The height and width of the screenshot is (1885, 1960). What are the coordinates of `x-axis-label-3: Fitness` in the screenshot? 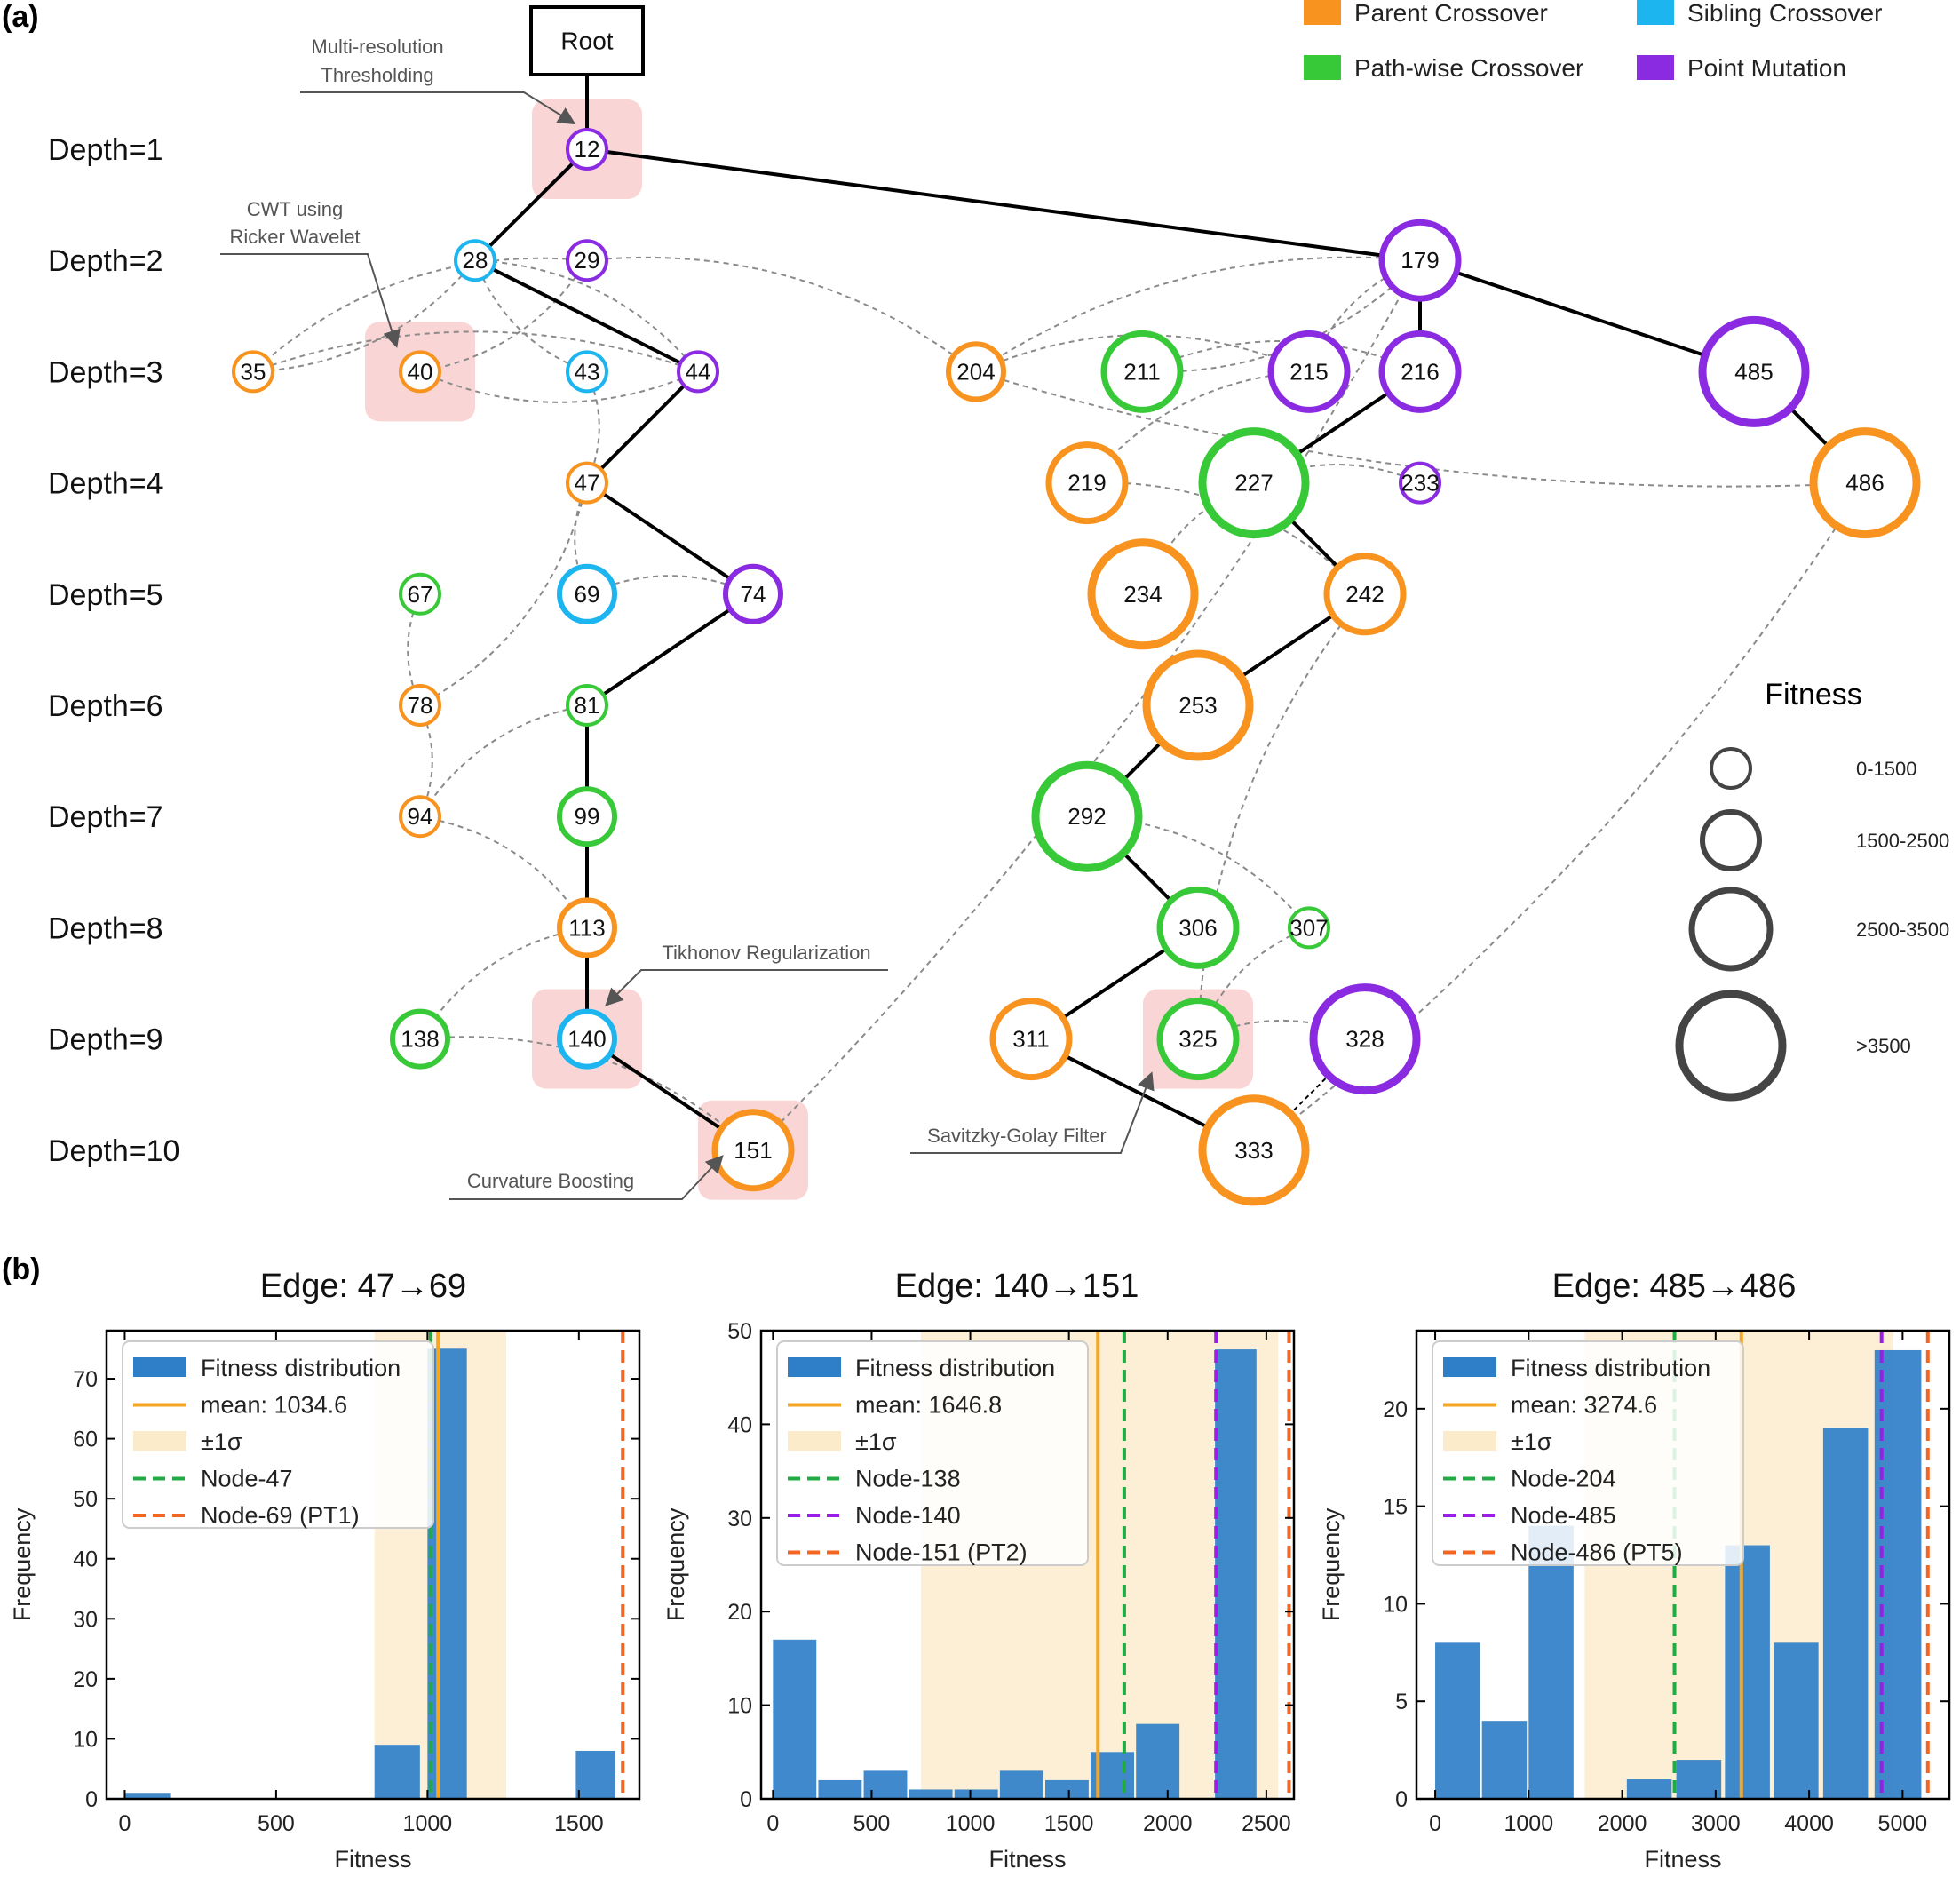 It's located at (1682, 1859).